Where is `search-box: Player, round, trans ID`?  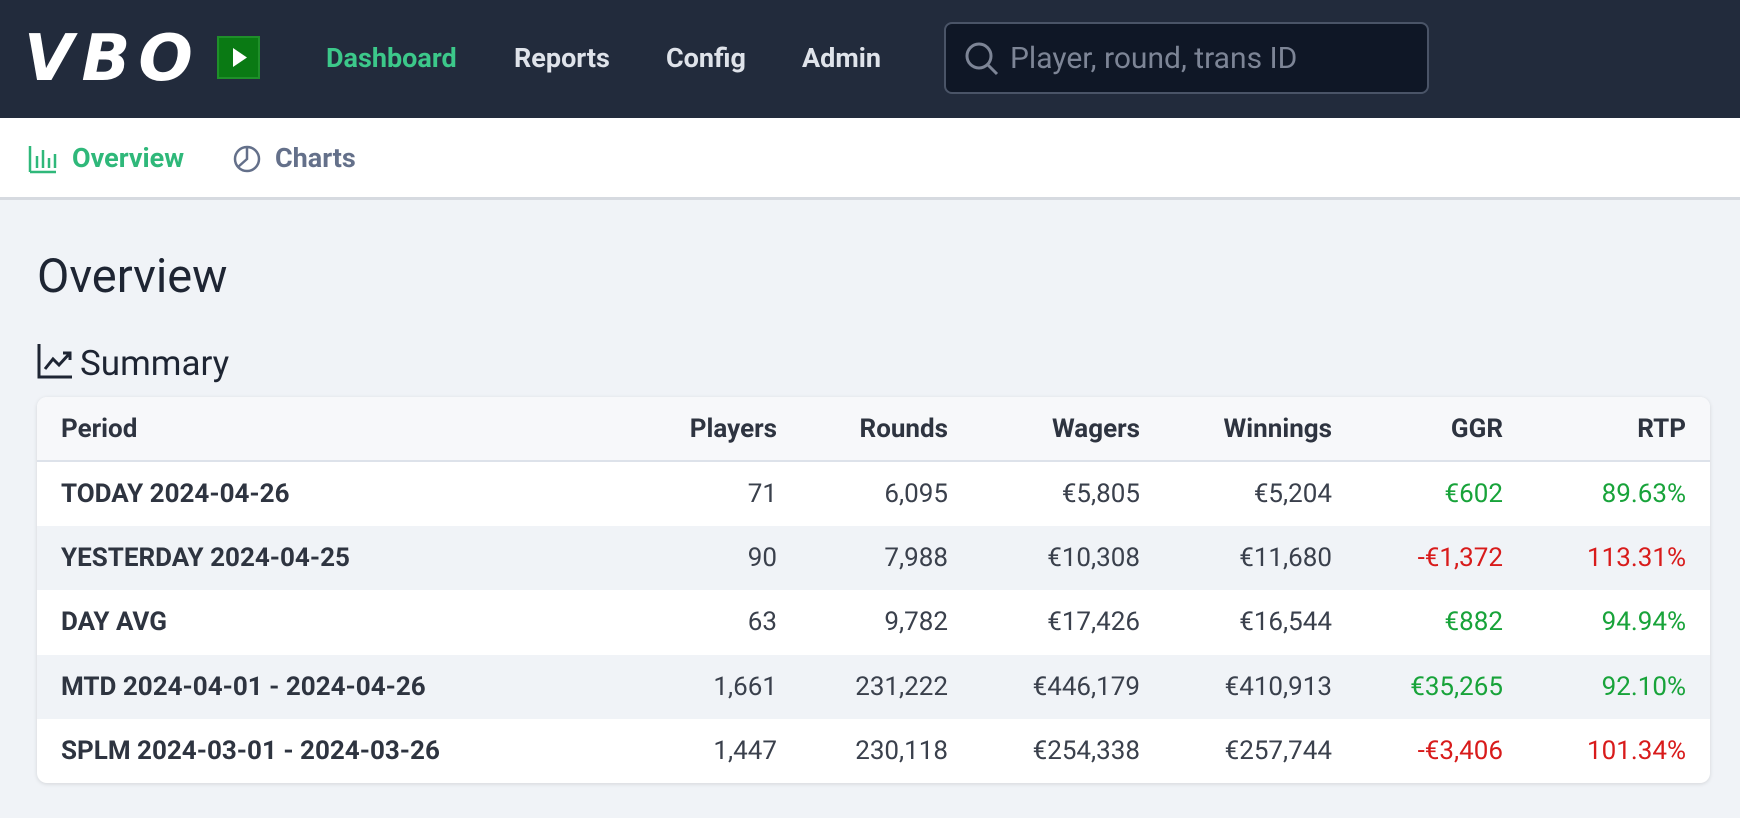
search-box: Player, round, trans ID is located at coordinates (1186, 58).